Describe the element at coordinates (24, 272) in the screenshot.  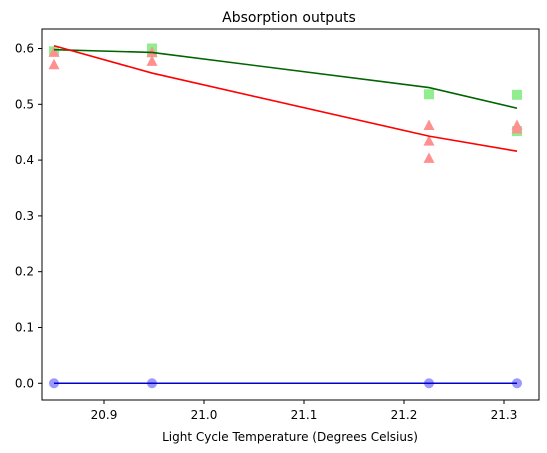
I see `y-tick-label-2: 0.2` at that location.